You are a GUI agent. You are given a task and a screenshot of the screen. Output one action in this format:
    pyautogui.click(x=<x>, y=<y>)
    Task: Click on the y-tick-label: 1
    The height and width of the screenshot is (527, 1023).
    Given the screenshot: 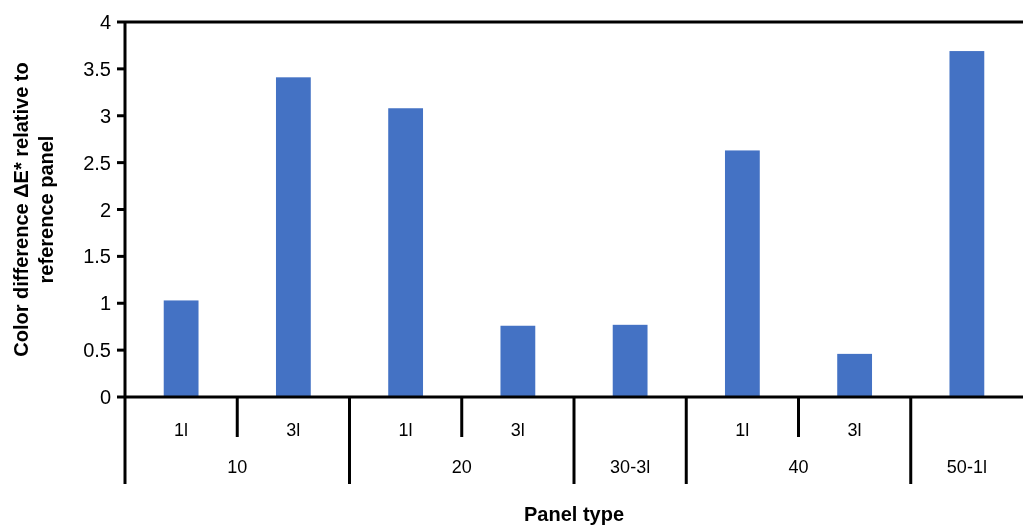 What is the action you would take?
    pyautogui.click(x=105, y=303)
    